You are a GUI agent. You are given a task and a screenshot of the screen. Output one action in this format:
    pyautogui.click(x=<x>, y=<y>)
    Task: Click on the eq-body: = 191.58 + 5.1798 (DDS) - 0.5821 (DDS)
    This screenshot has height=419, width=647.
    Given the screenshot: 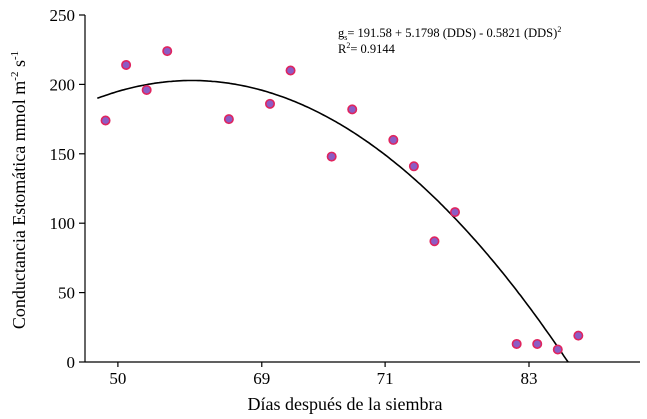 What is the action you would take?
    pyautogui.click(x=452, y=33)
    